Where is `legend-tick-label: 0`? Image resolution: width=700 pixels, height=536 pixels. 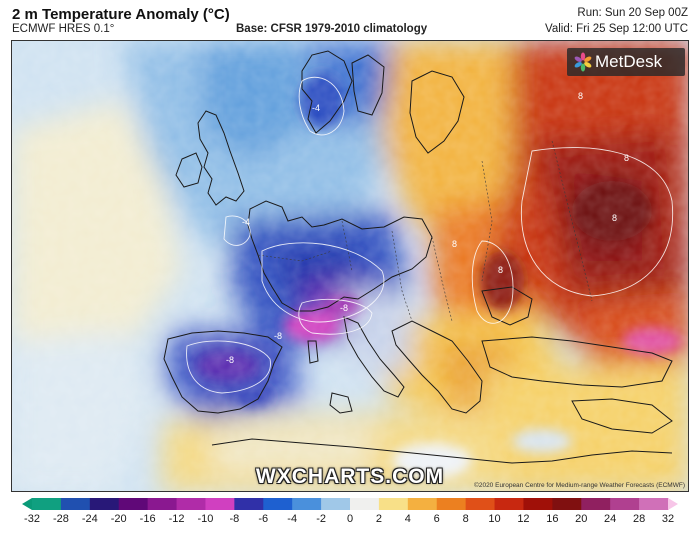 legend-tick-label: 0 is located at coordinates (350, 519).